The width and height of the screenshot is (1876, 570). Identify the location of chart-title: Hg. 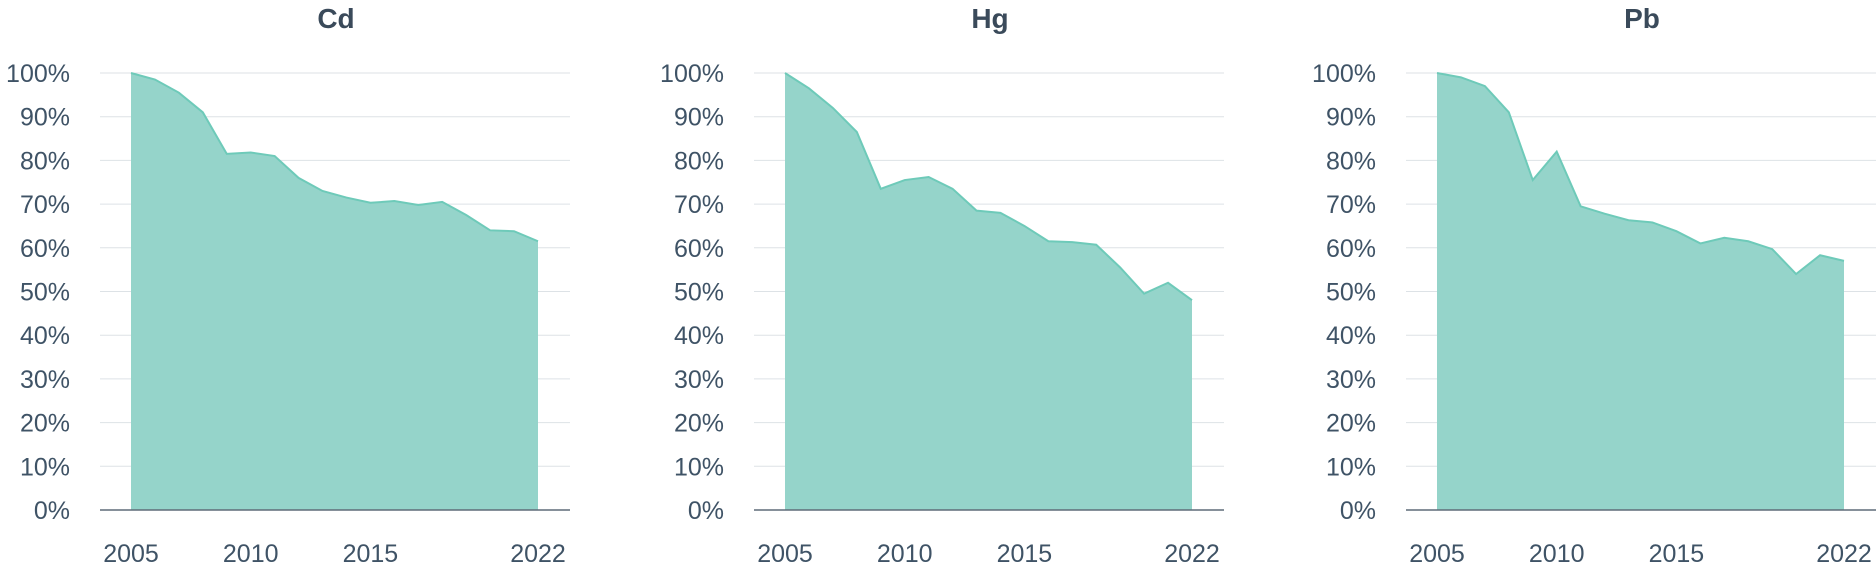
(989, 18).